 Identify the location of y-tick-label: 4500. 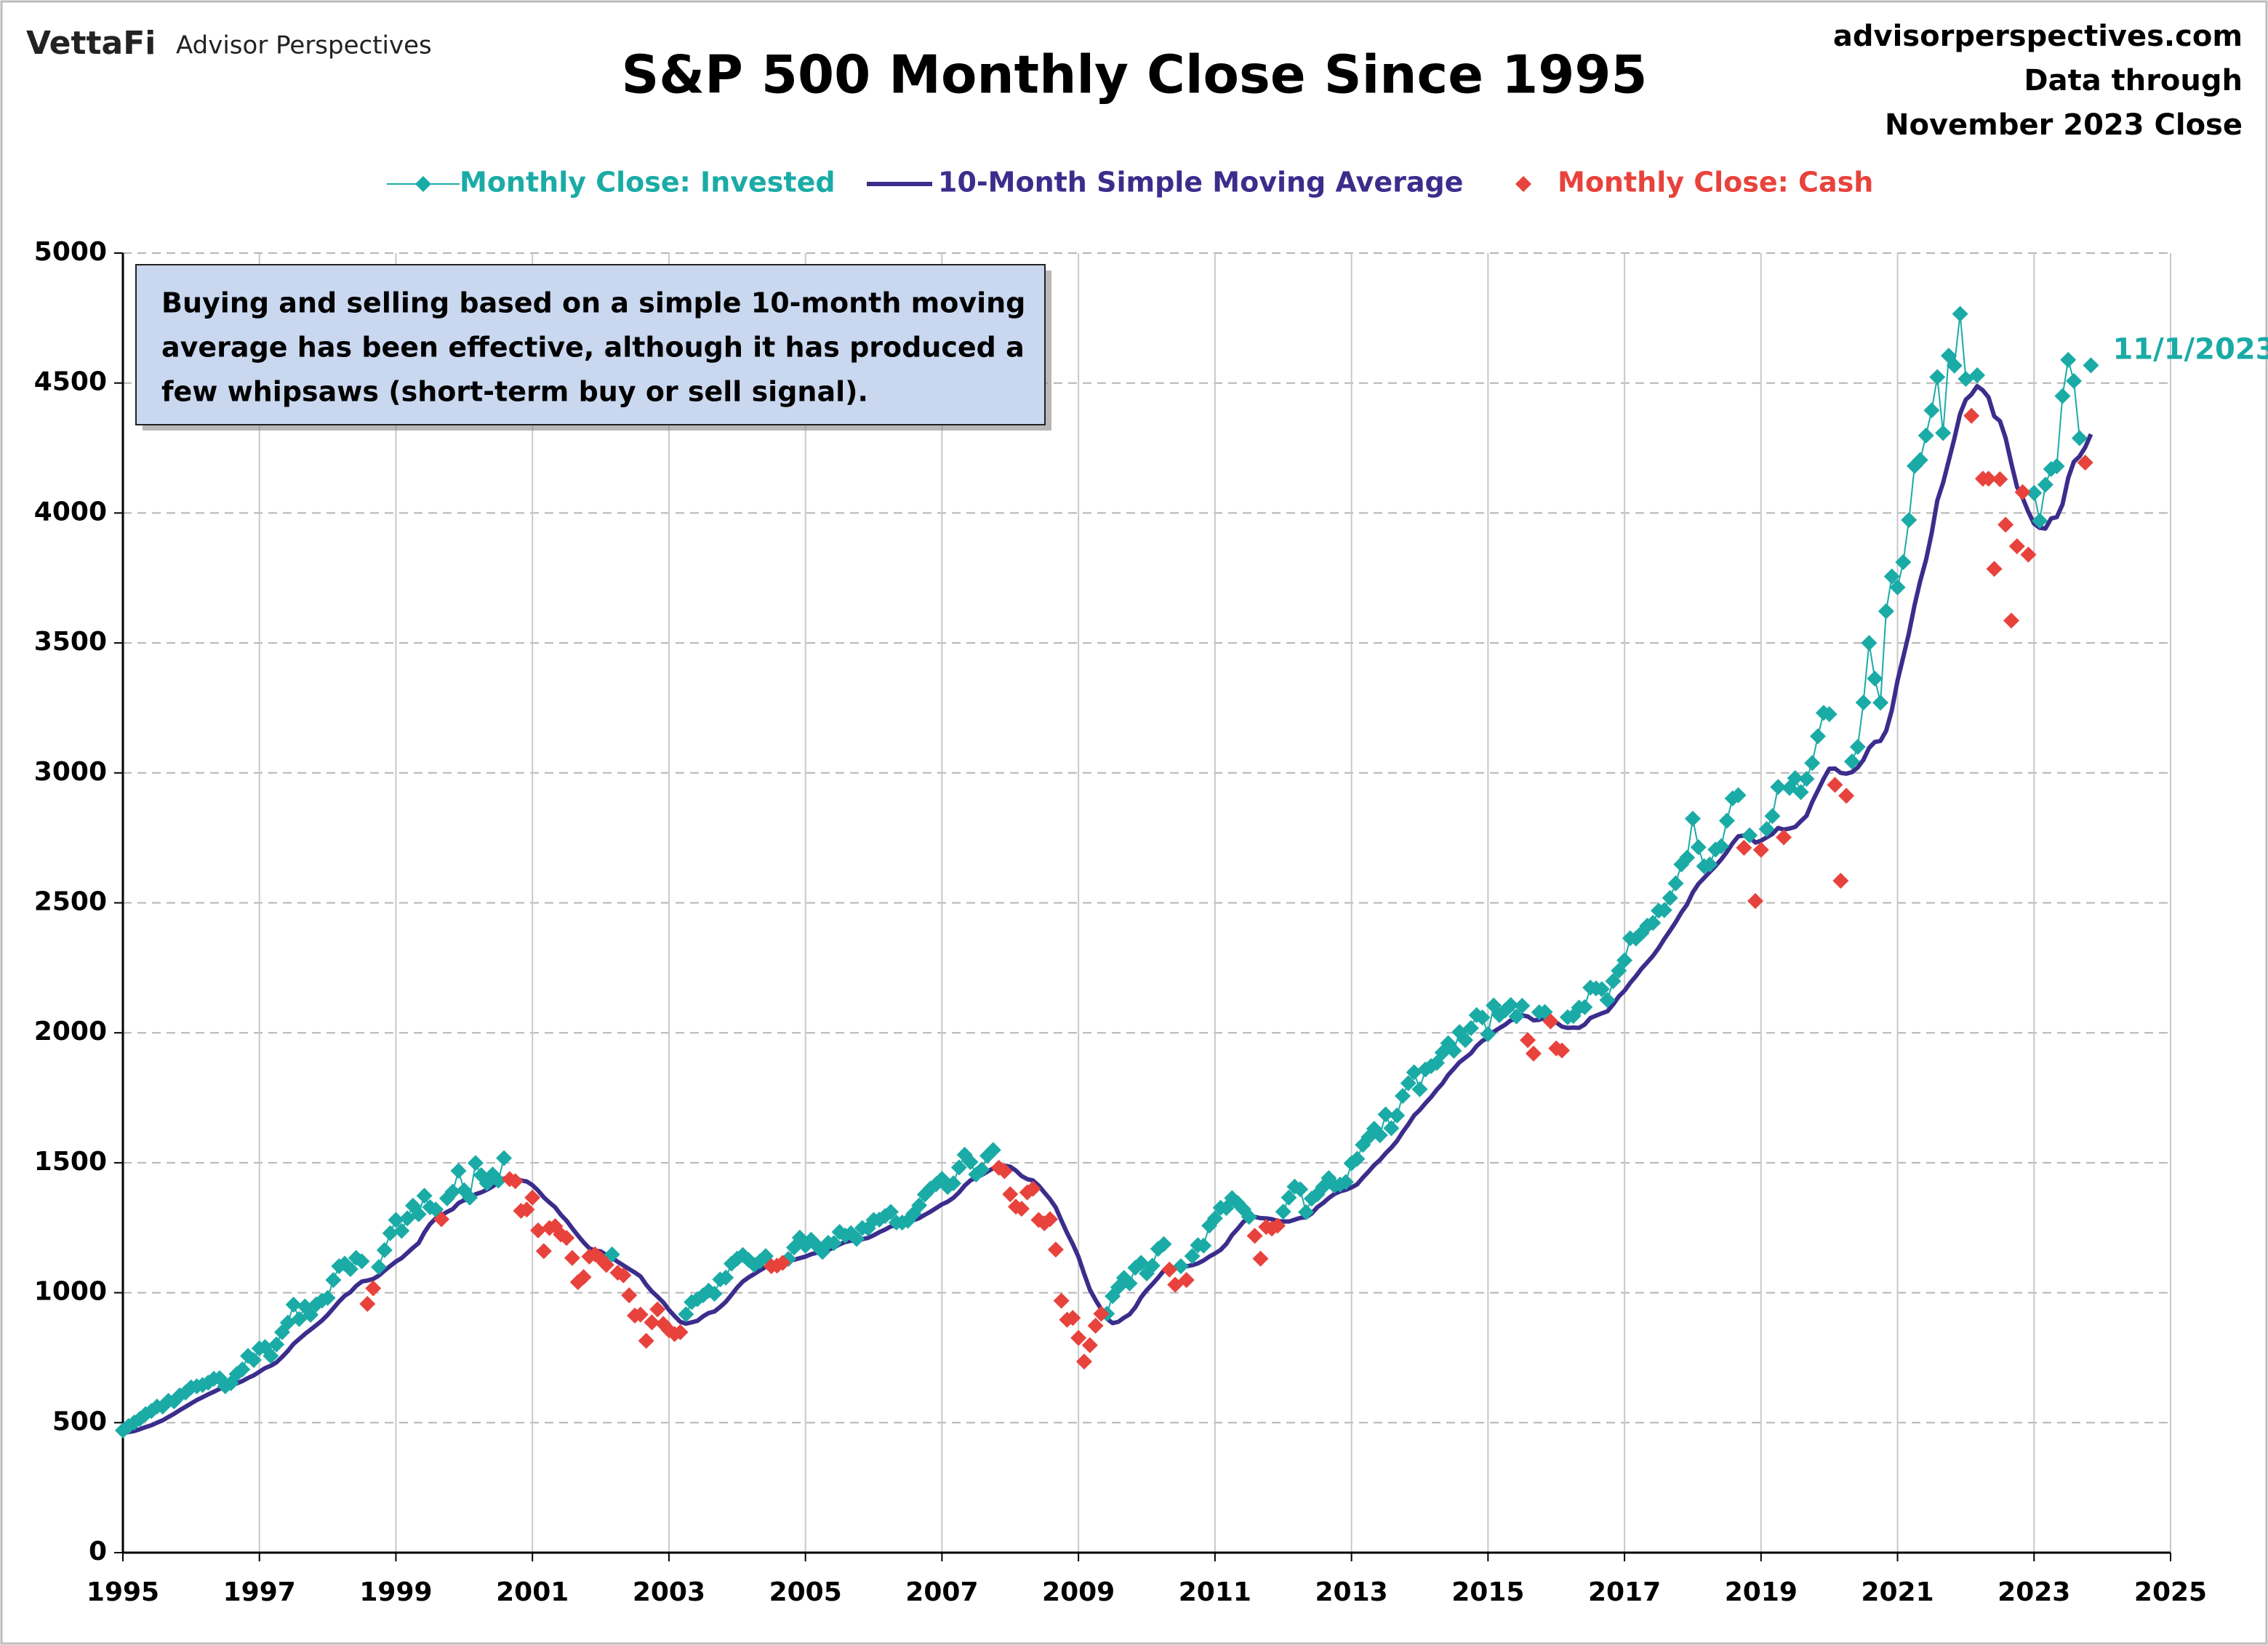
(70, 382).